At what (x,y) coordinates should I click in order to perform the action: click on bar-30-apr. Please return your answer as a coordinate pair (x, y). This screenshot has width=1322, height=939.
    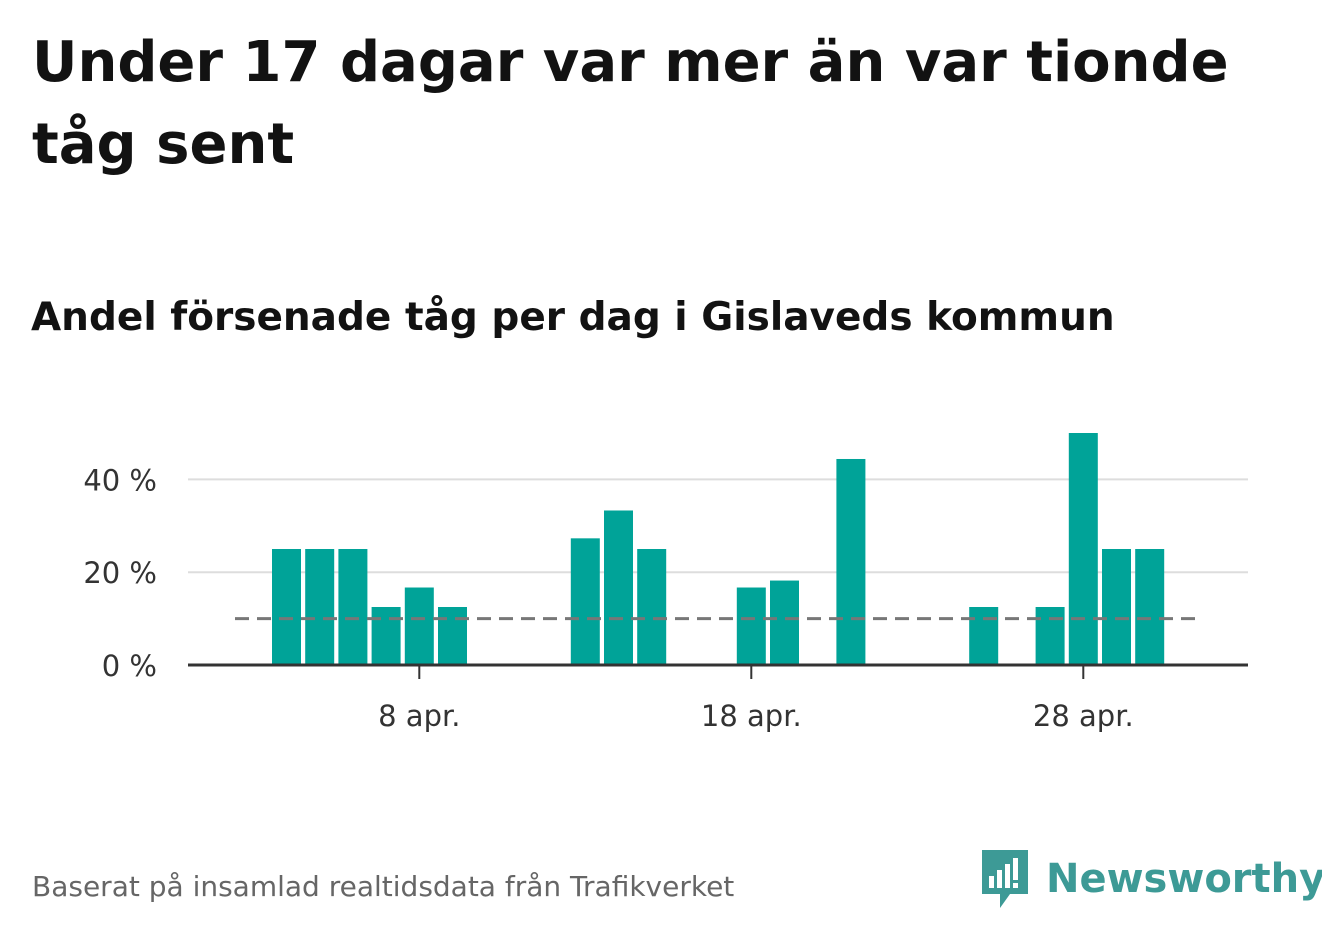
    Looking at the image, I should click on (1150, 607).